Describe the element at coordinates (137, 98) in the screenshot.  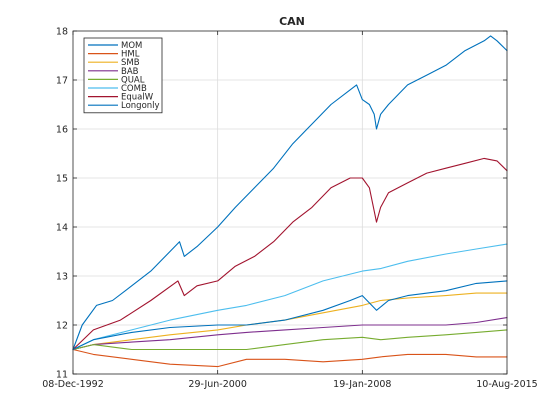
I see `legend-label-equalw: EqualW` at that location.